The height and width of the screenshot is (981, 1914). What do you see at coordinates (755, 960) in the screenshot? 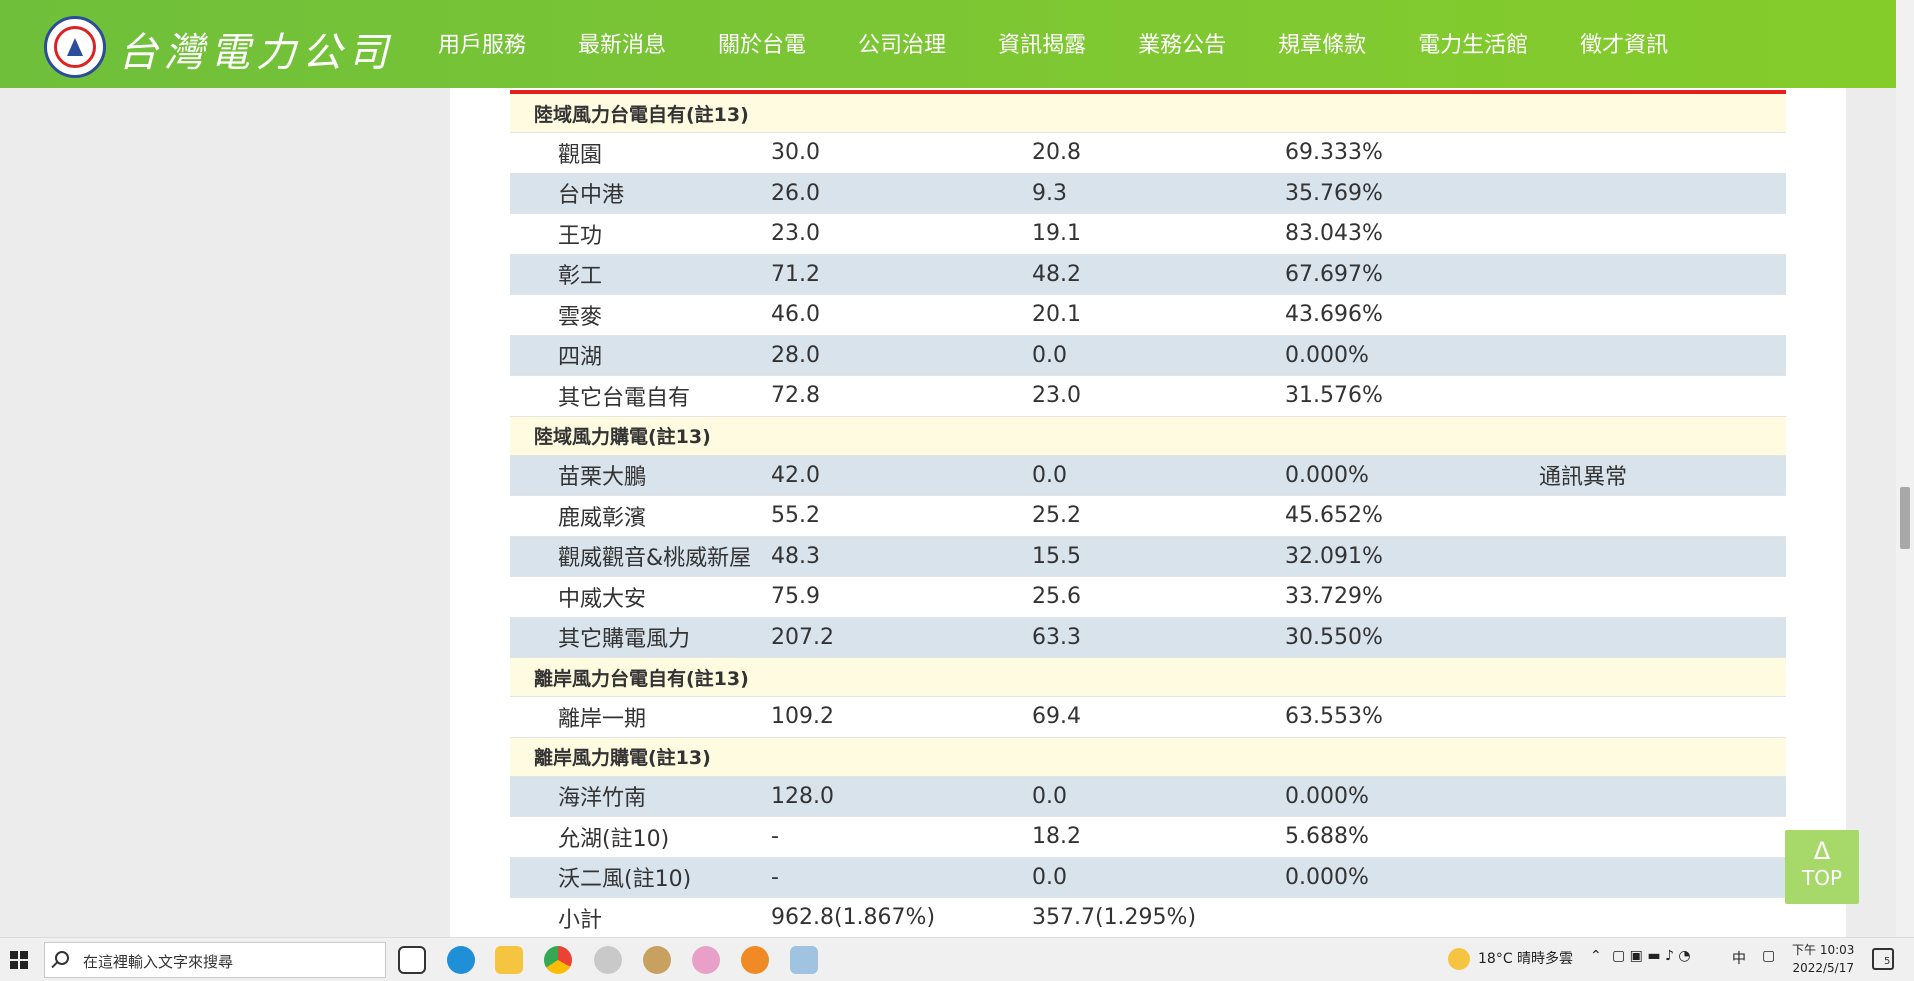
I see `blender-icon` at bounding box center [755, 960].